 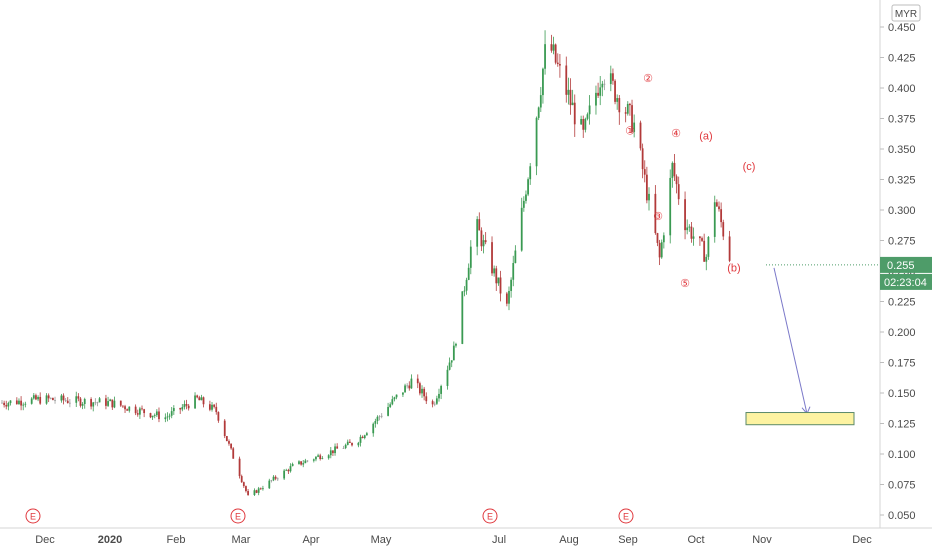 I want to click on x-axis-label: Oct, so click(x=695, y=540).